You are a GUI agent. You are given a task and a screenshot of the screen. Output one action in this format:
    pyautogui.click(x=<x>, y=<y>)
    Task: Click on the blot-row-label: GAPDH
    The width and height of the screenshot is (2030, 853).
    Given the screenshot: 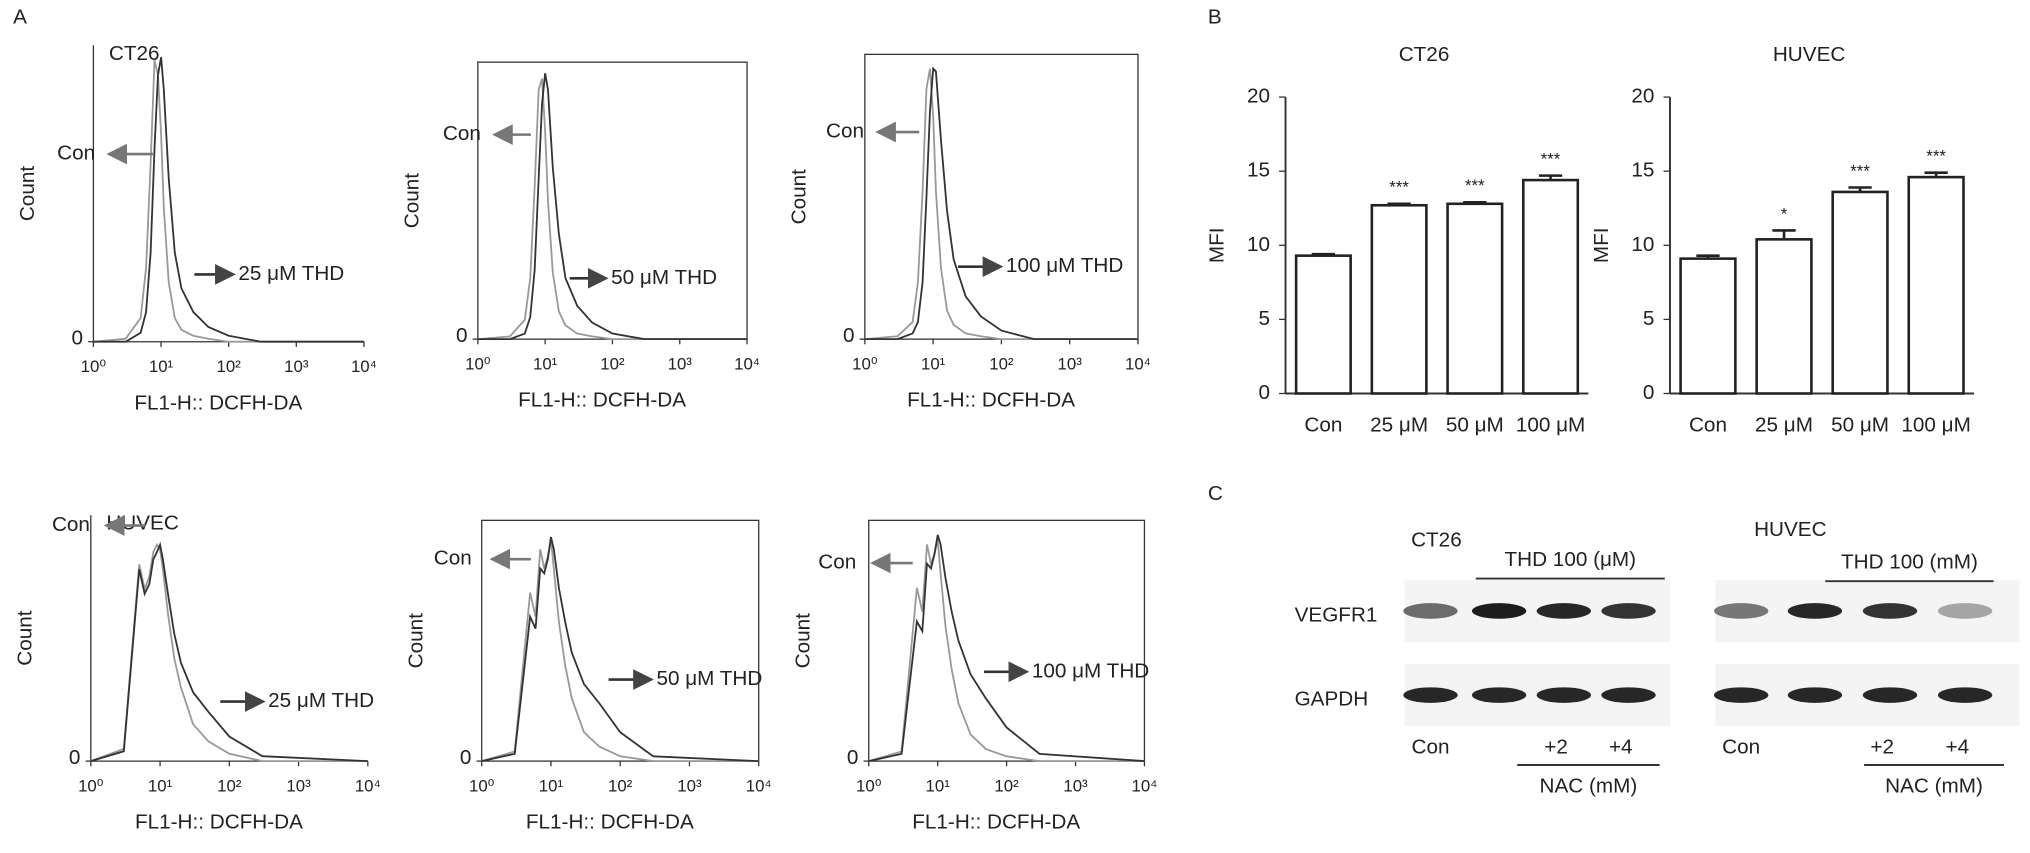 What is the action you would take?
    pyautogui.click(x=1332, y=699)
    